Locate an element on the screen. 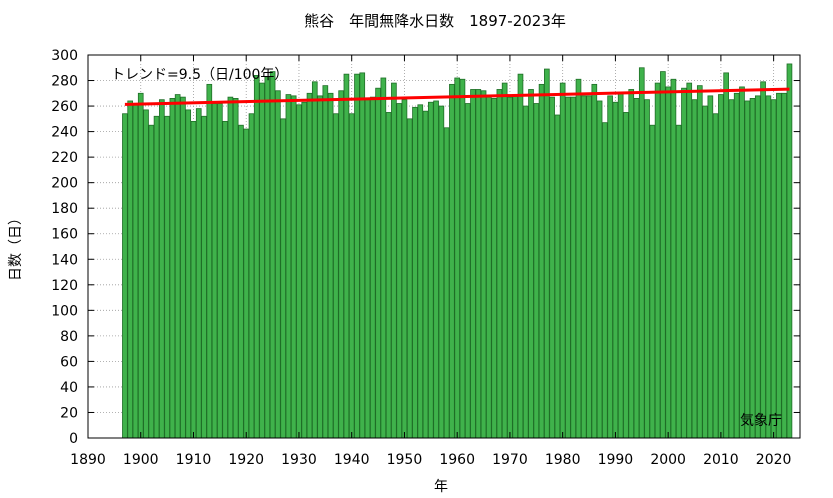  x-axis-label: 年 is located at coordinates (441, 487).